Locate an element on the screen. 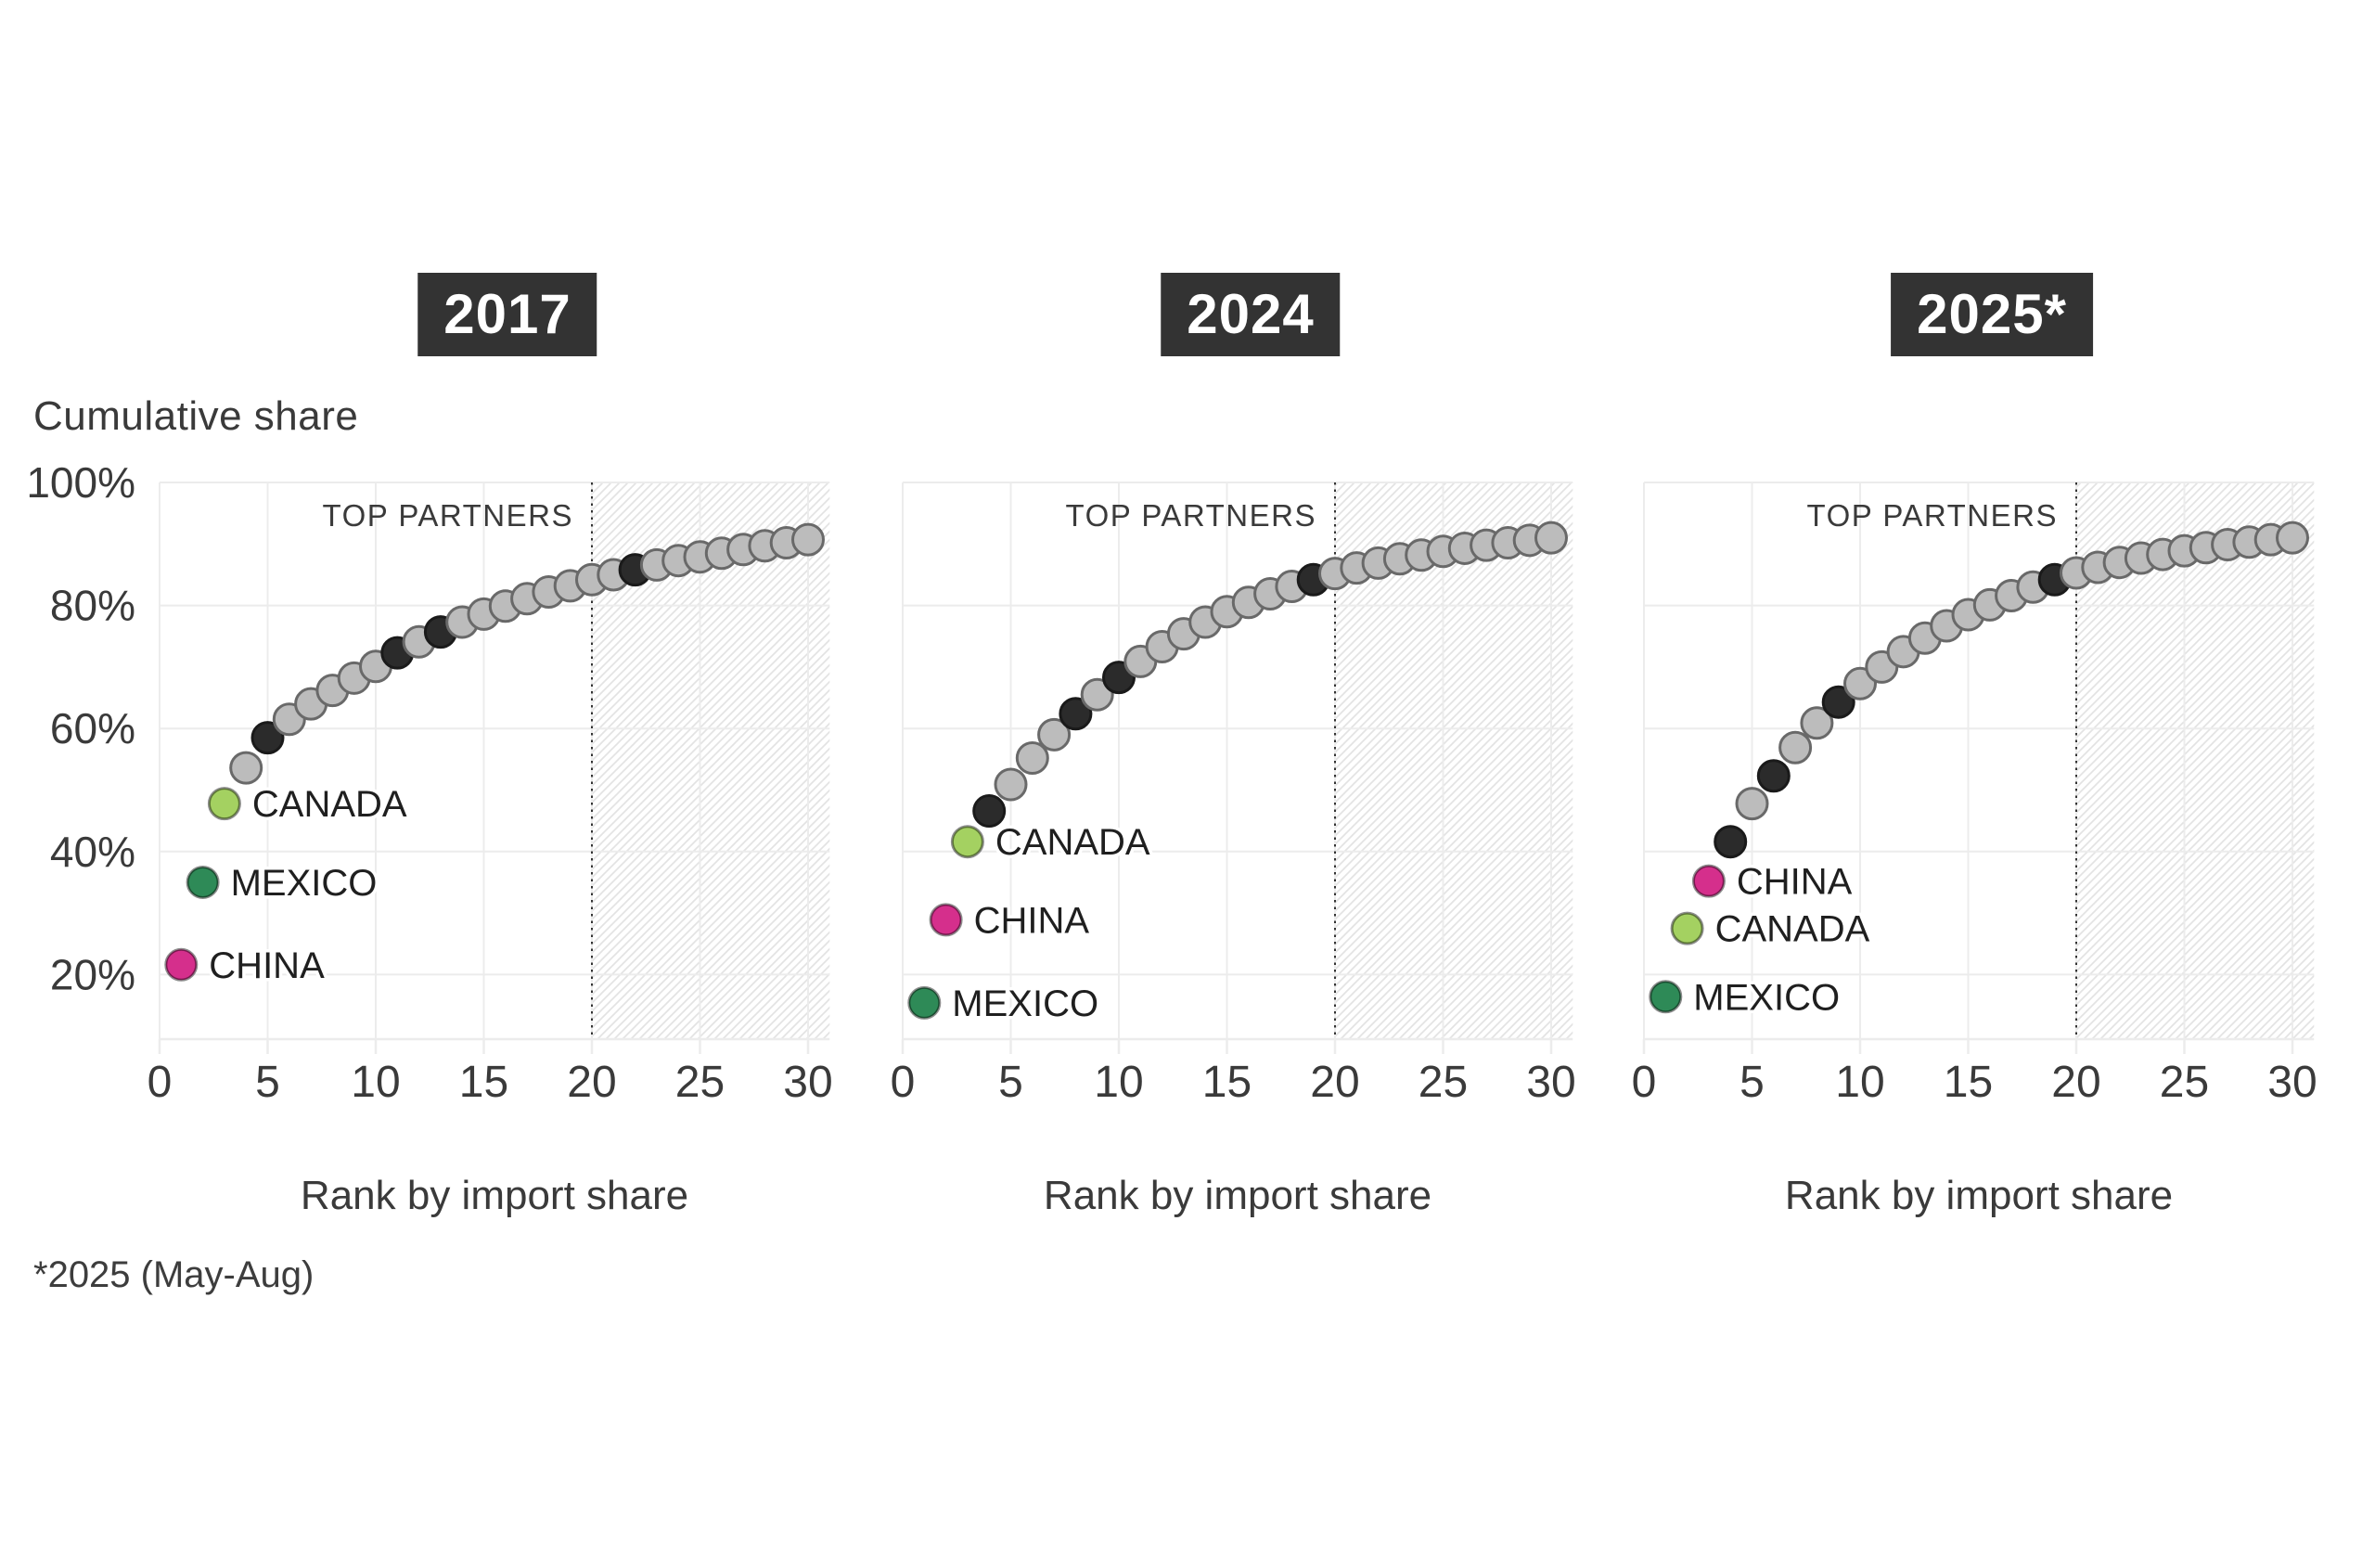 Image resolution: width=2375 pixels, height=1568 pixels. chart-title-badge-2024: 2024 is located at coordinates (1251, 314).